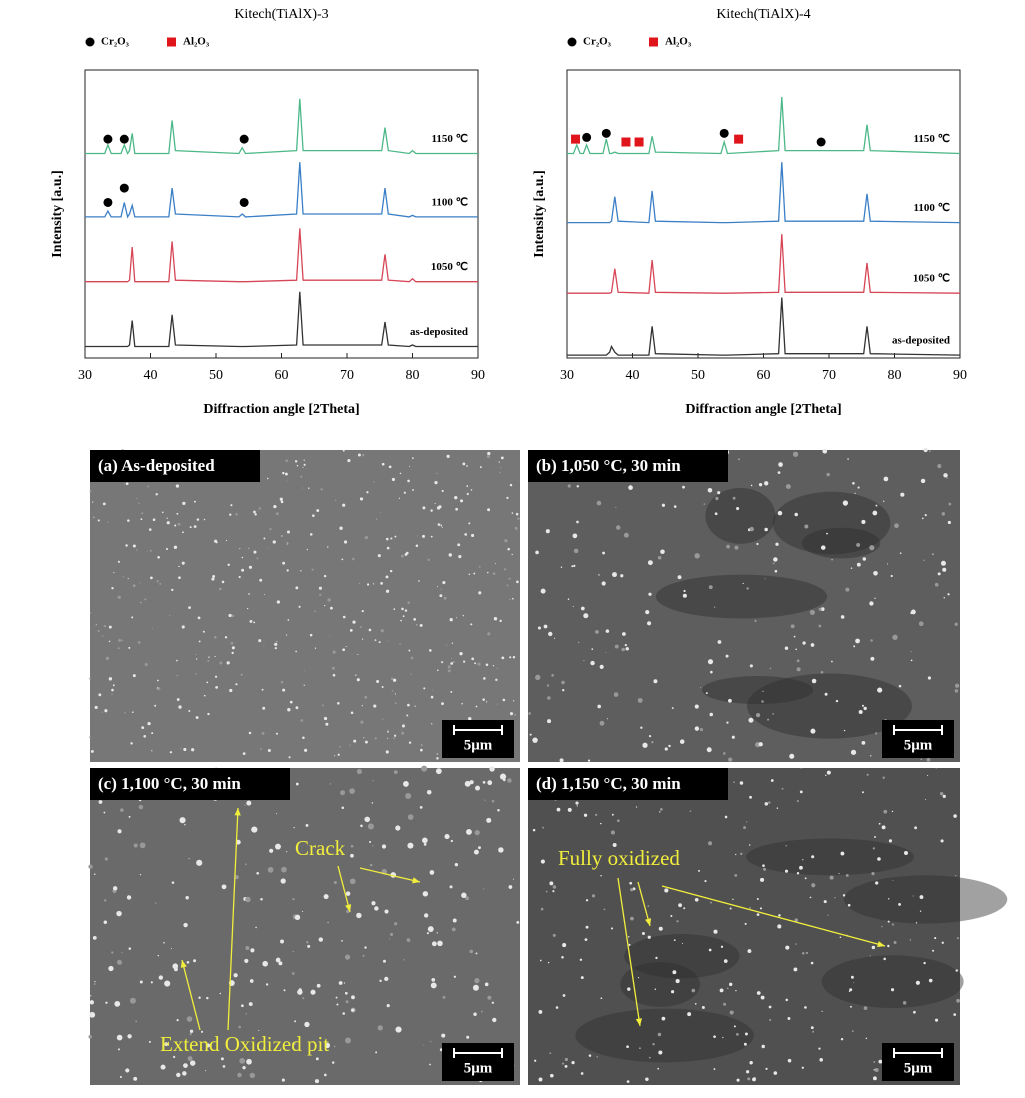  I want to click on arrow-head, so click(416, 880).